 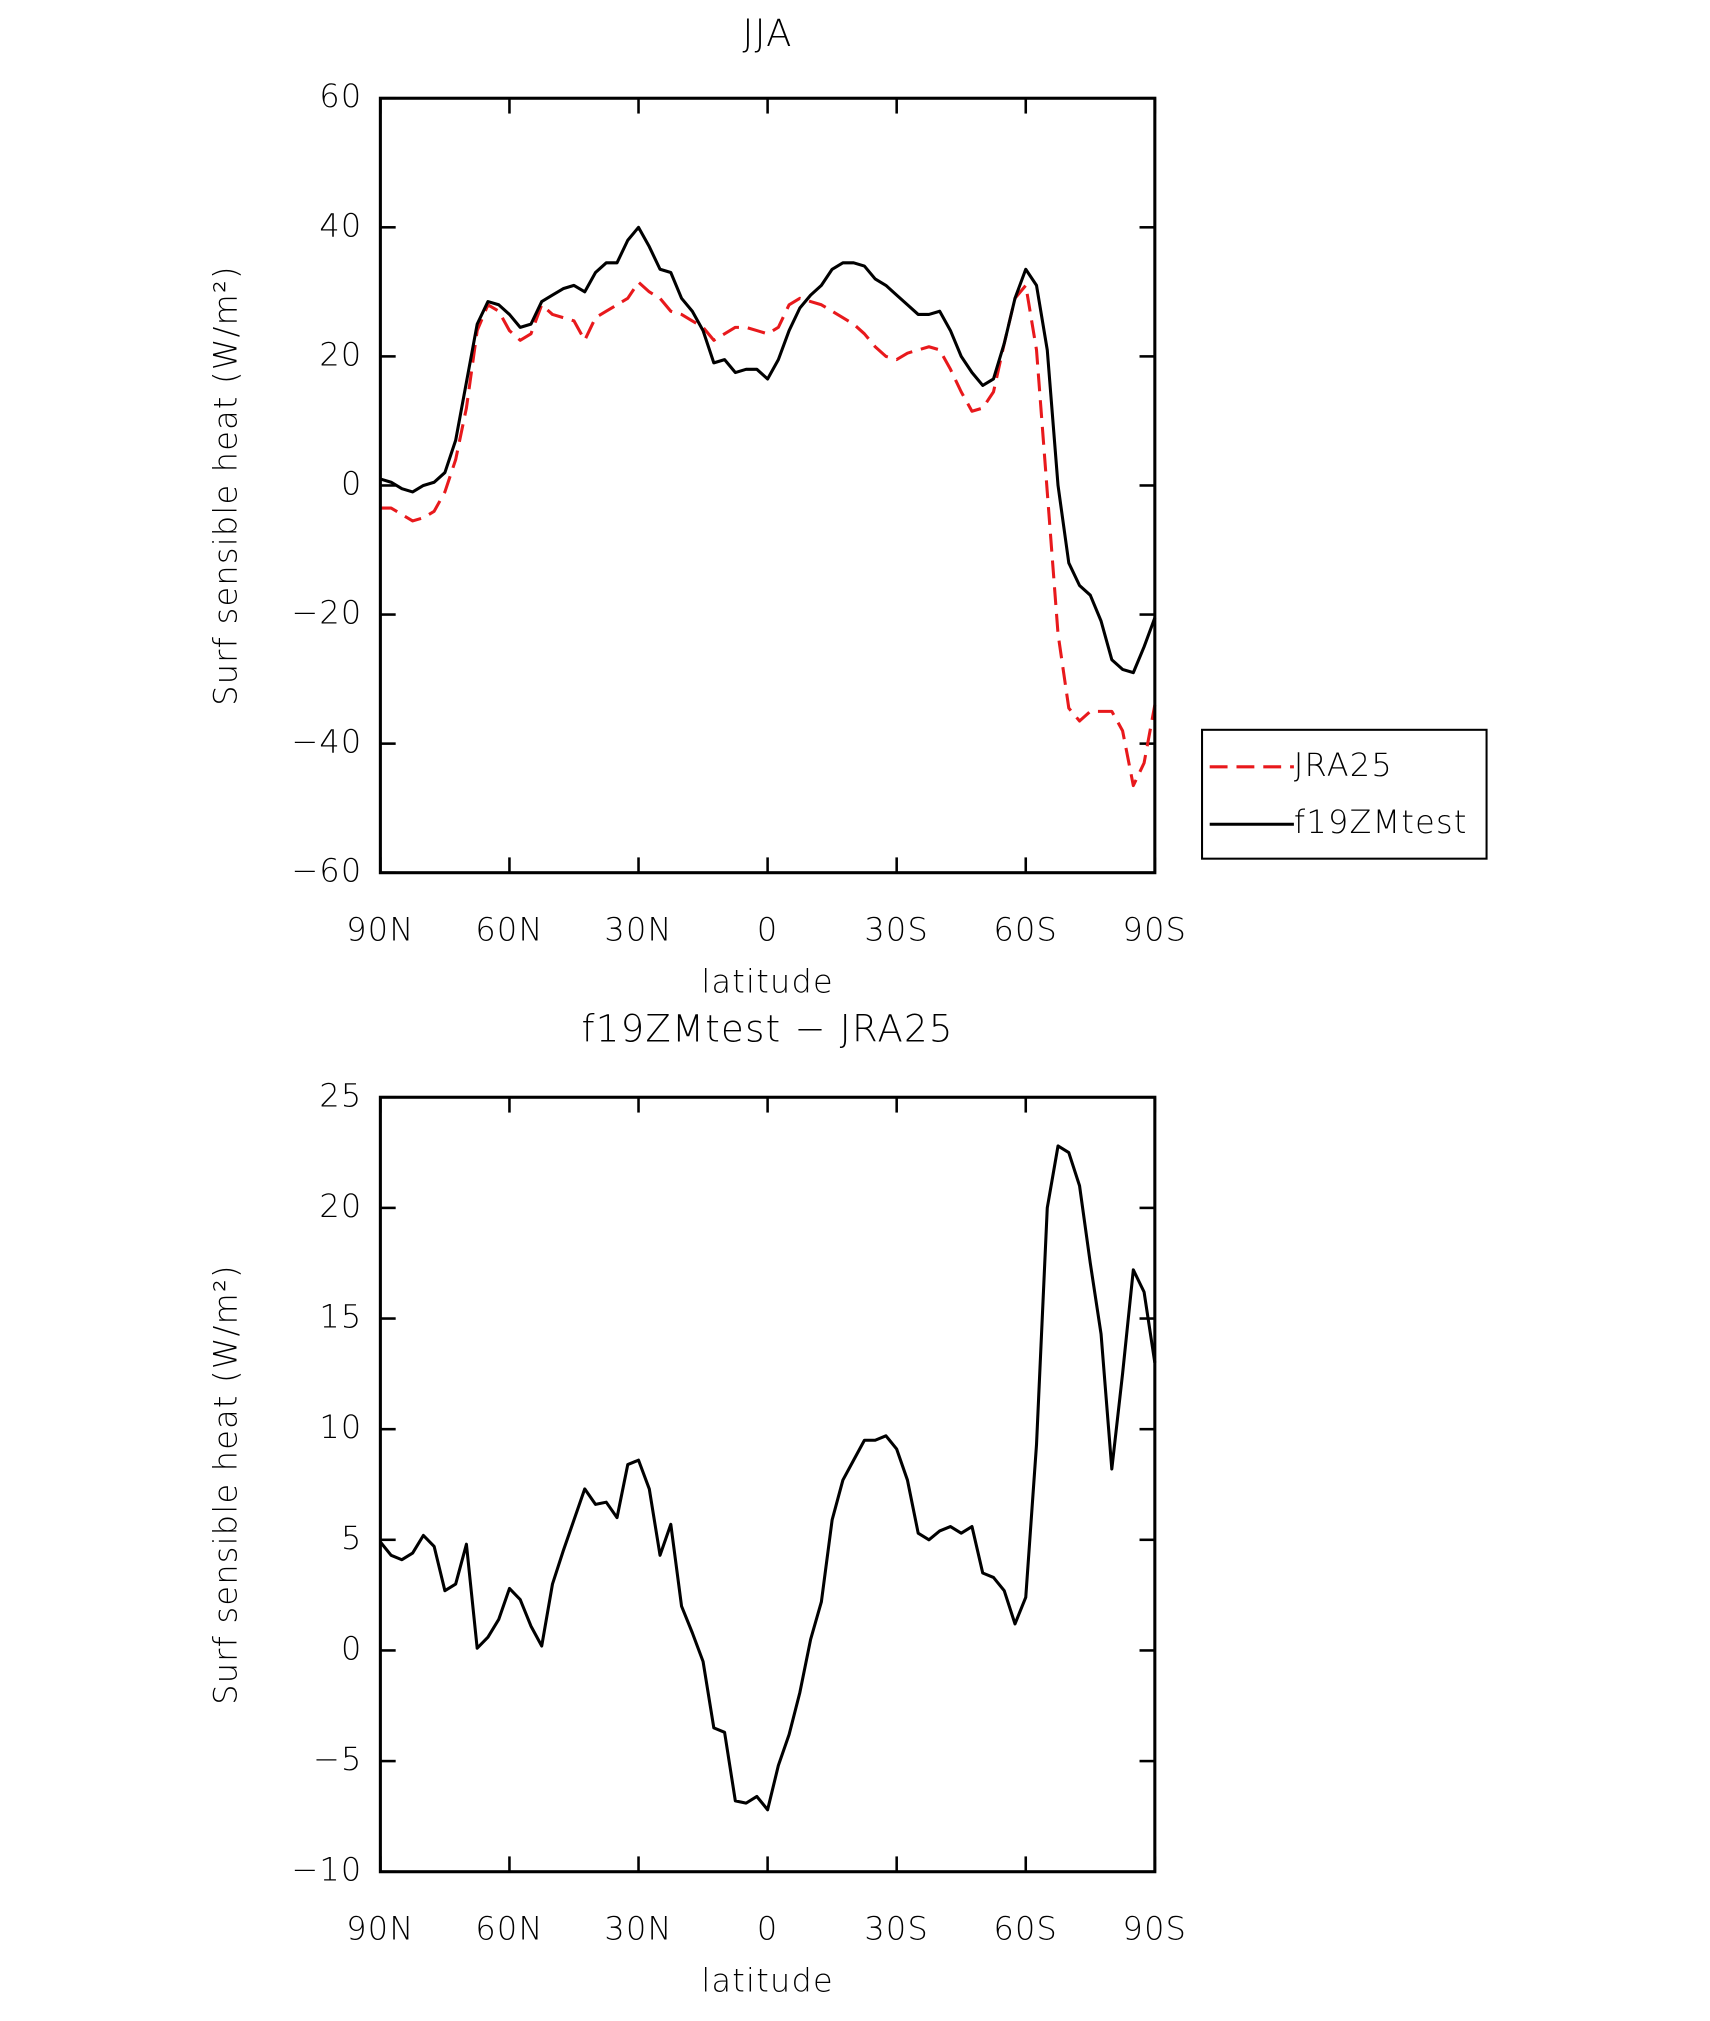 What do you see at coordinates (340, 1427) in the screenshot?
I see `y-tick-label: 10` at bounding box center [340, 1427].